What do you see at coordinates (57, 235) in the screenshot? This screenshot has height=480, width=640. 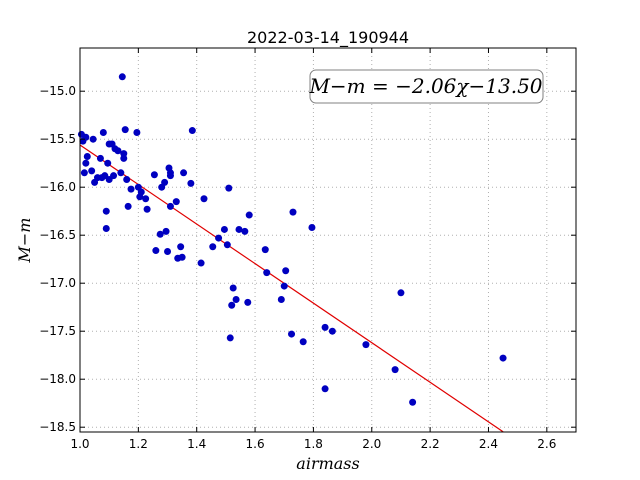 I see `y-tick-label: −16.5` at bounding box center [57, 235].